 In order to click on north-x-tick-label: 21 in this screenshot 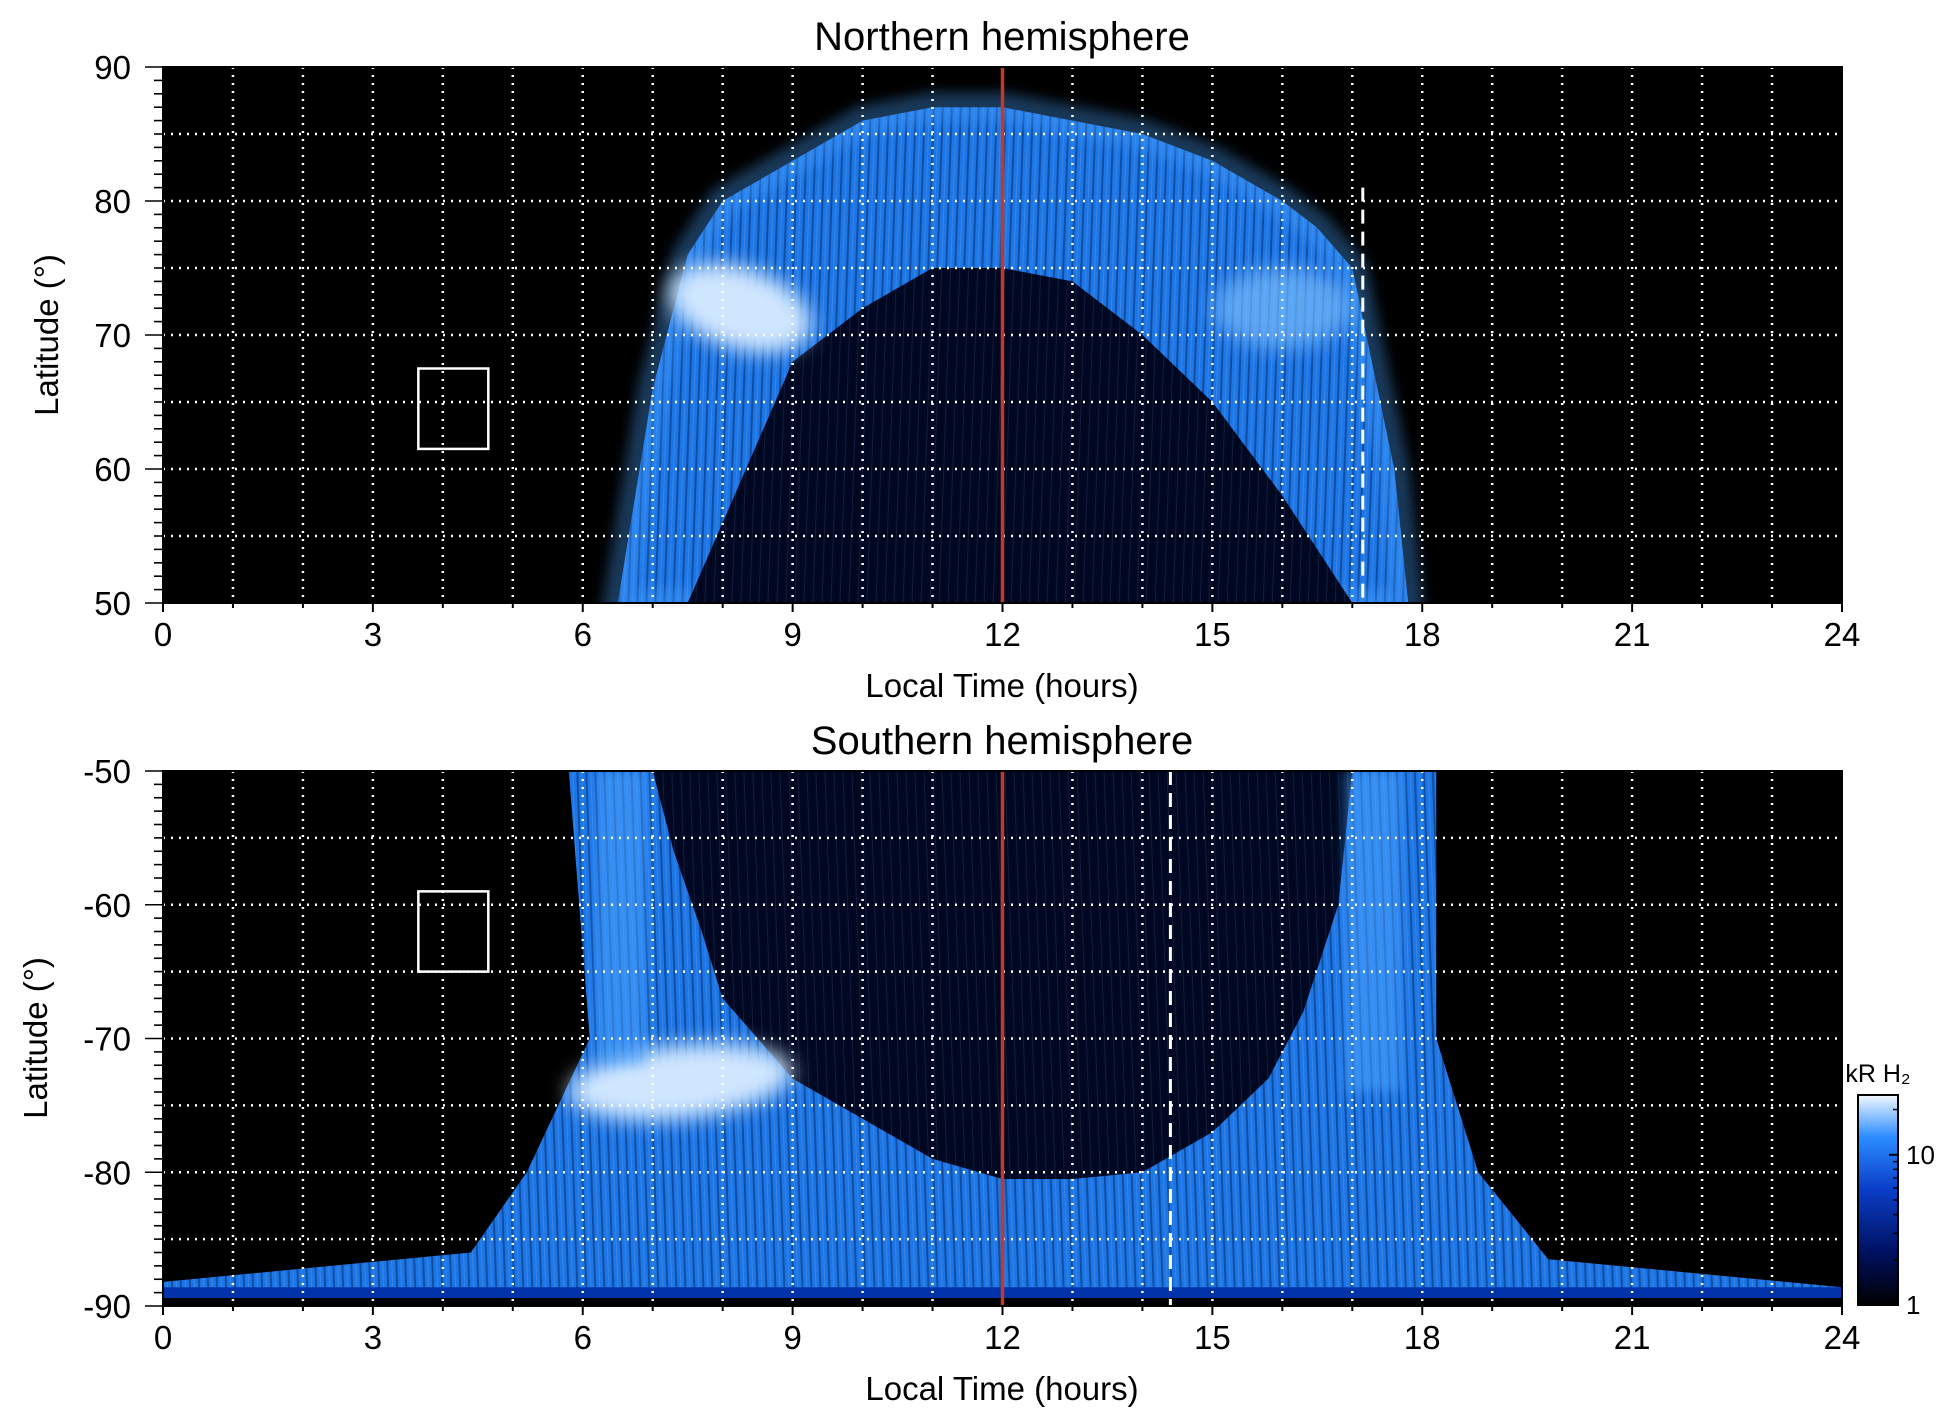, I will do `click(1632, 634)`.